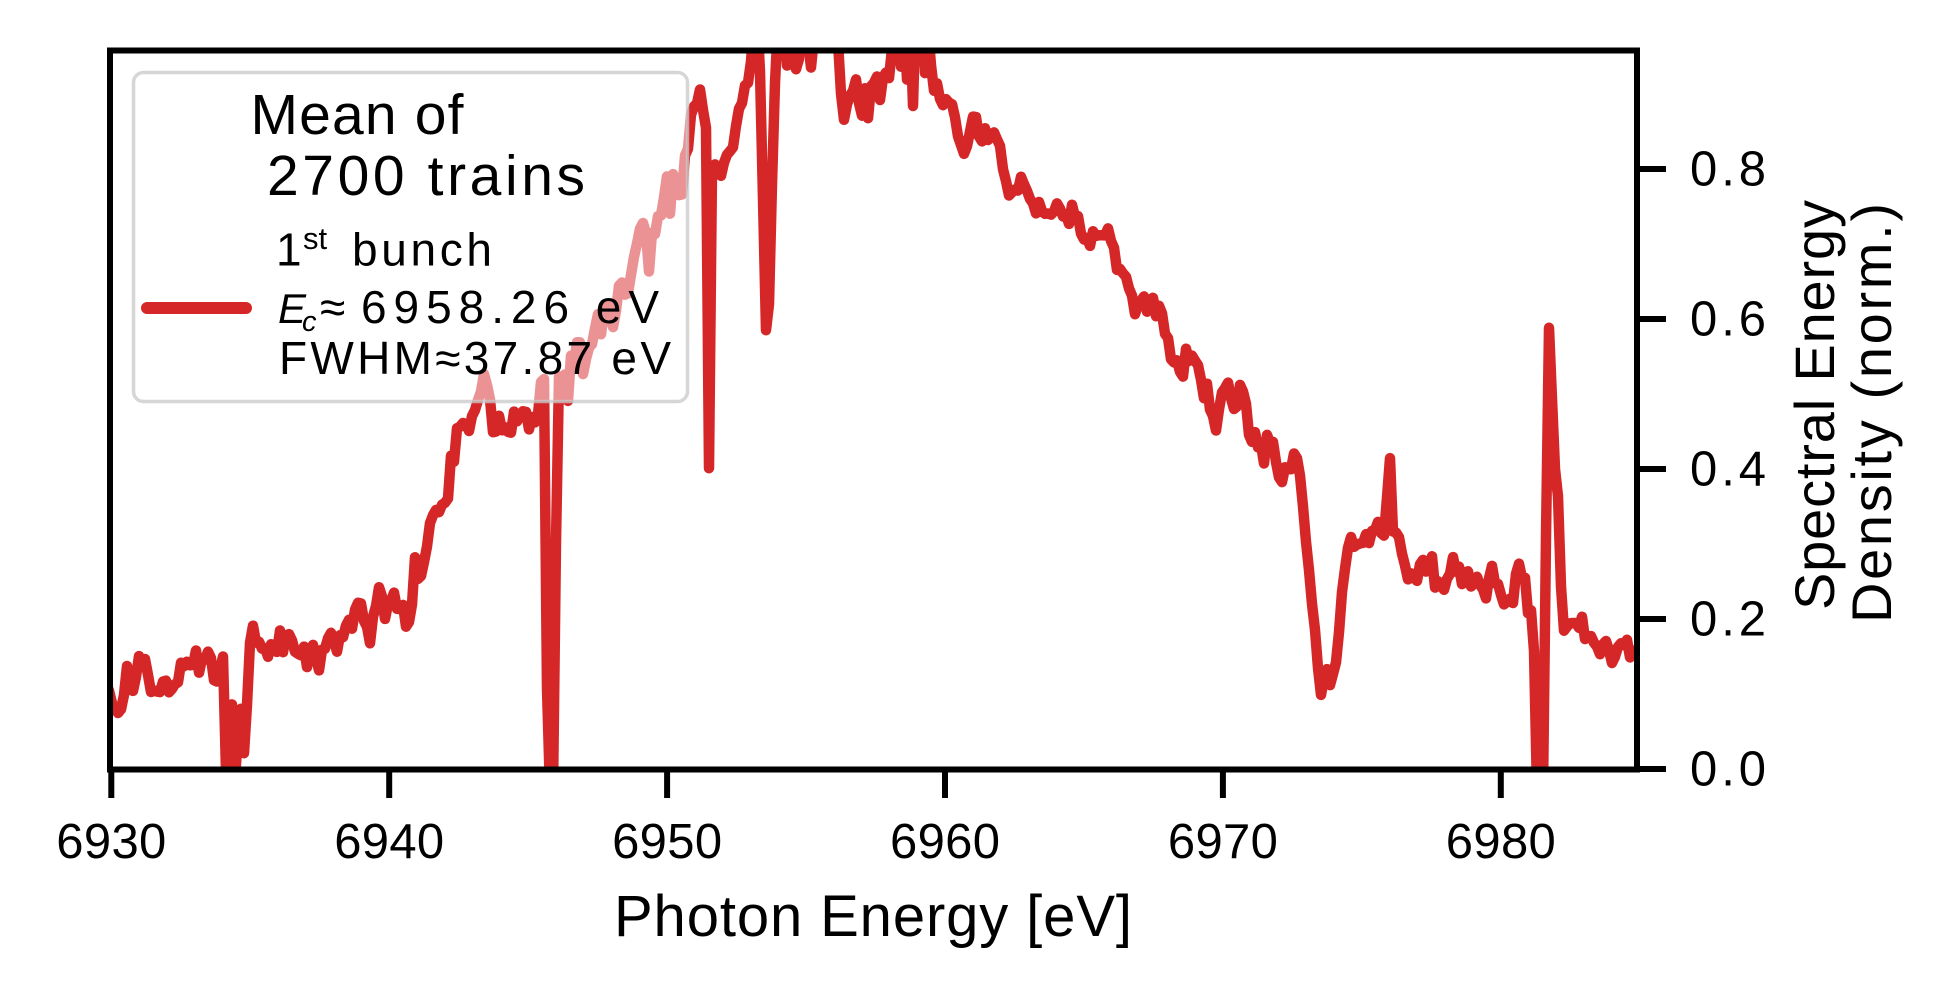 The width and height of the screenshot is (1959, 1000). I want to click on svg-text: c, so click(309, 322).